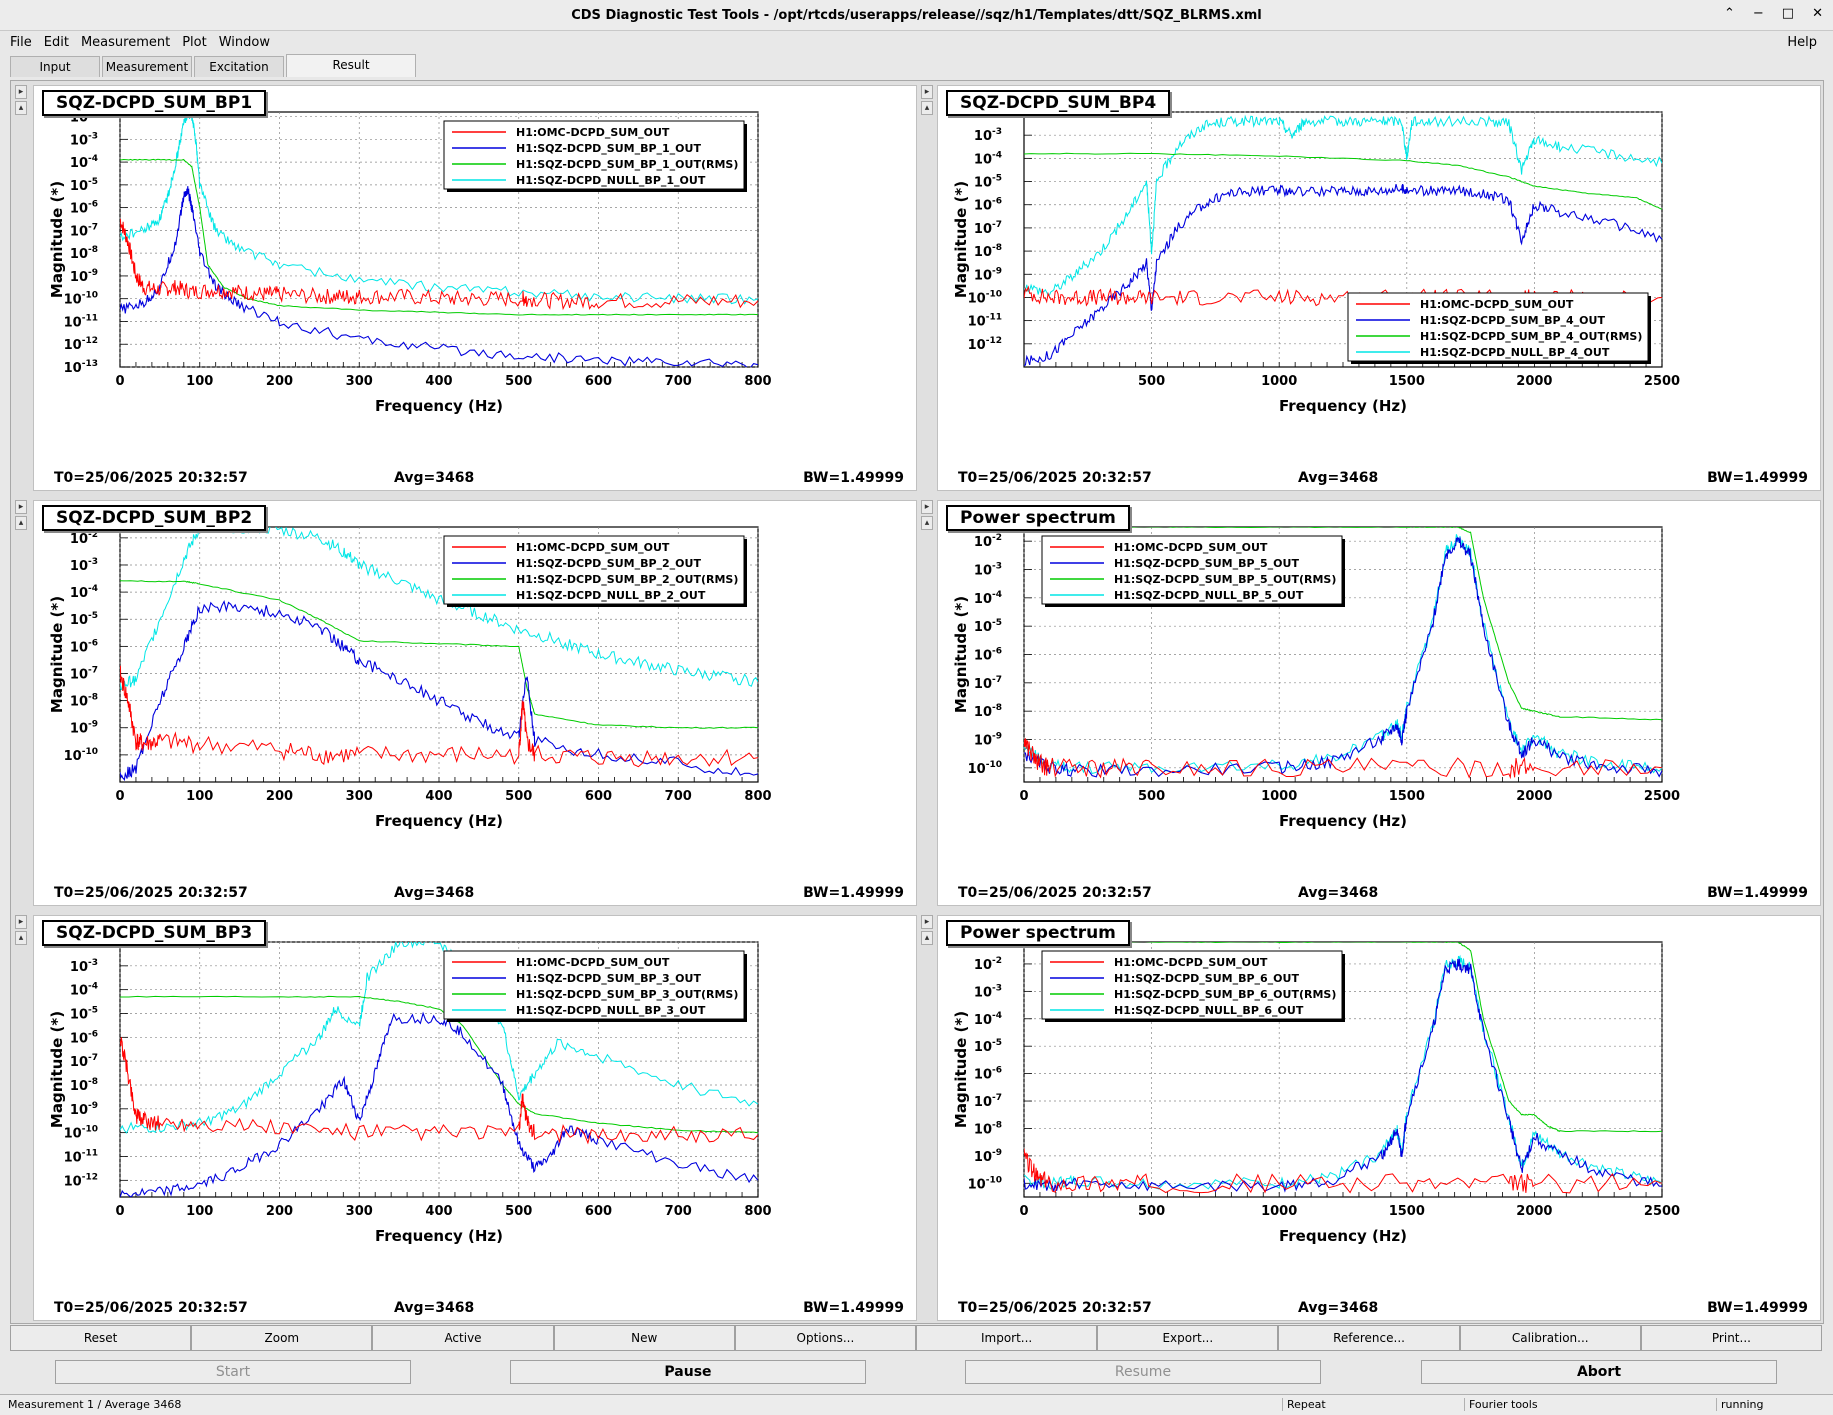  Describe the element at coordinates (199, 381) in the screenshot. I see `x-tick-label: 100` at that location.